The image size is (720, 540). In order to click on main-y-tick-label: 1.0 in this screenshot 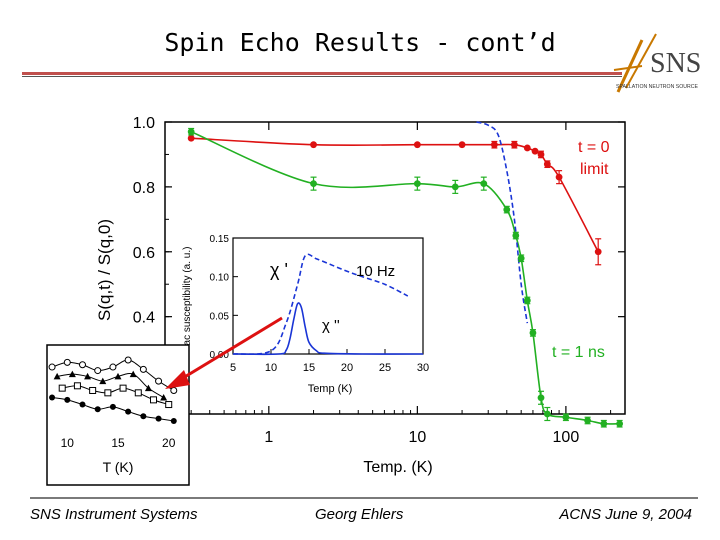, I will do `click(144, 123)`.